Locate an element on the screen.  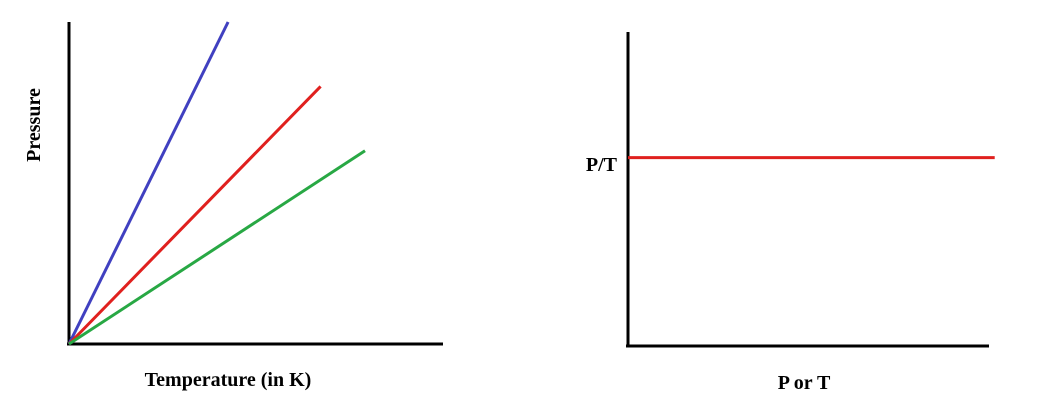
right-y-tick-label: P/T is located at coordinates (602, 165).